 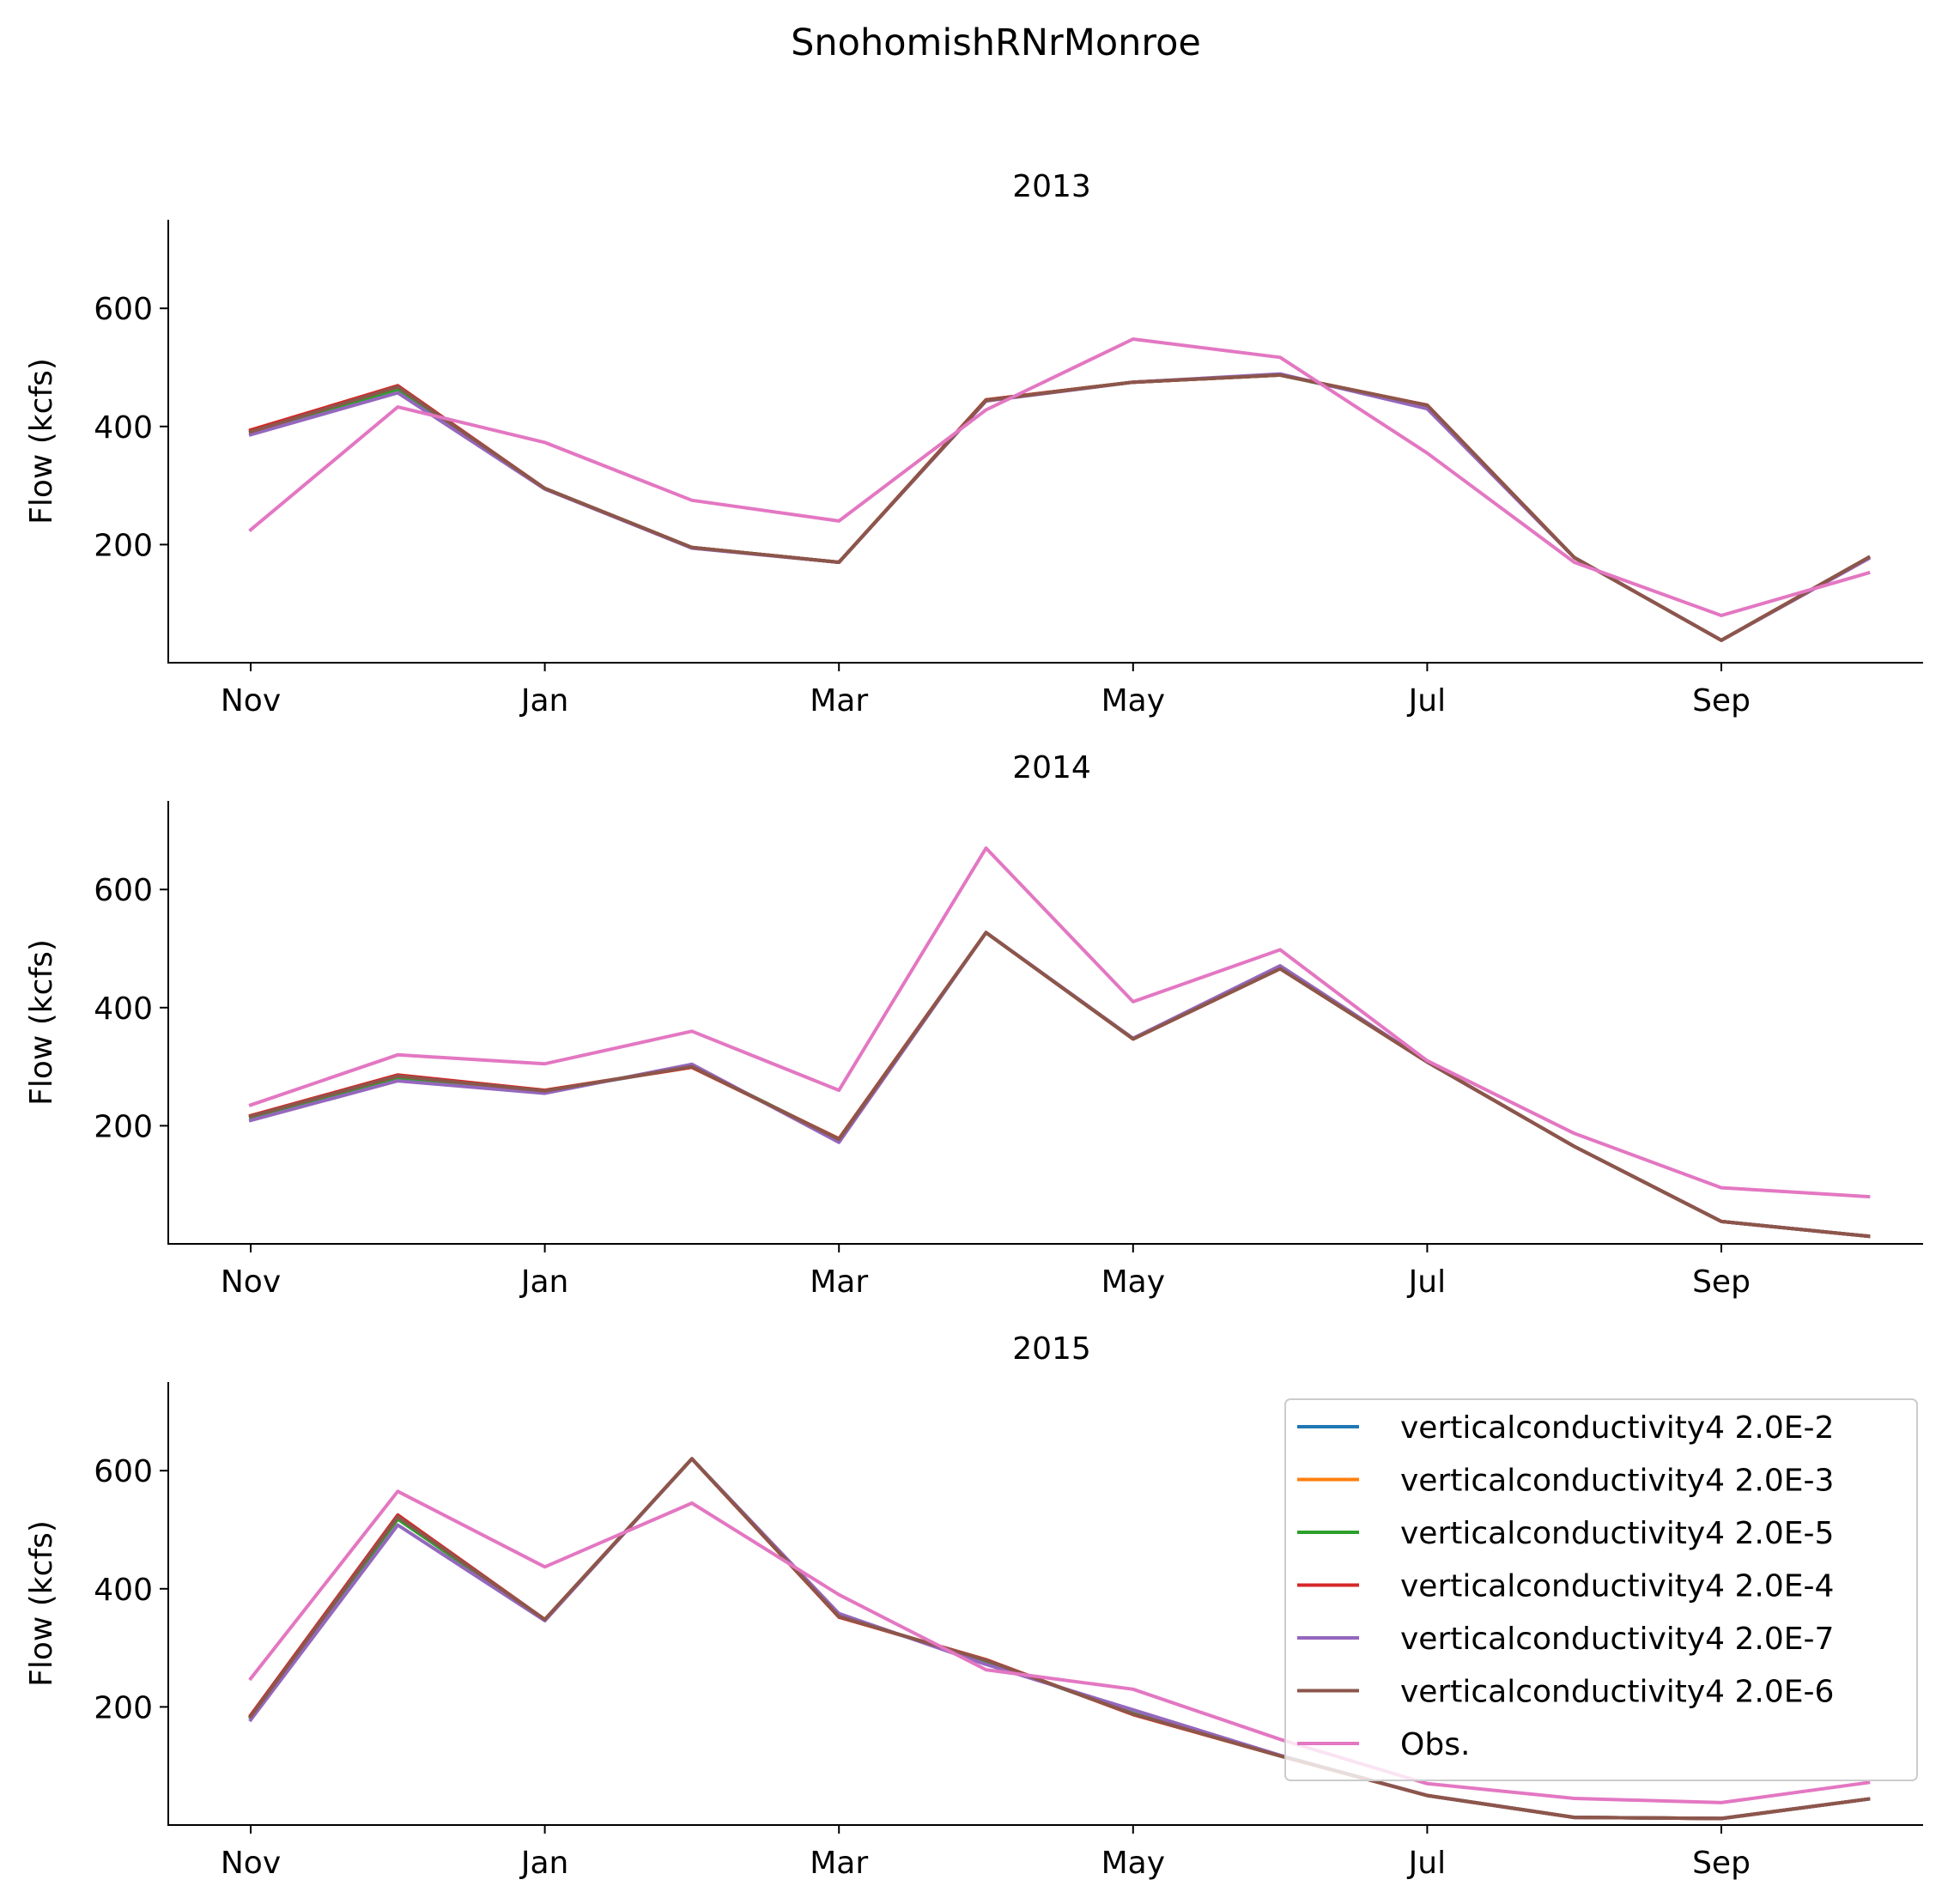 I want to click on legend-label-verticalconductivity4-2-0e-5: verticalconductivity4 2.0E-5, so click(x=1617, y=1534).